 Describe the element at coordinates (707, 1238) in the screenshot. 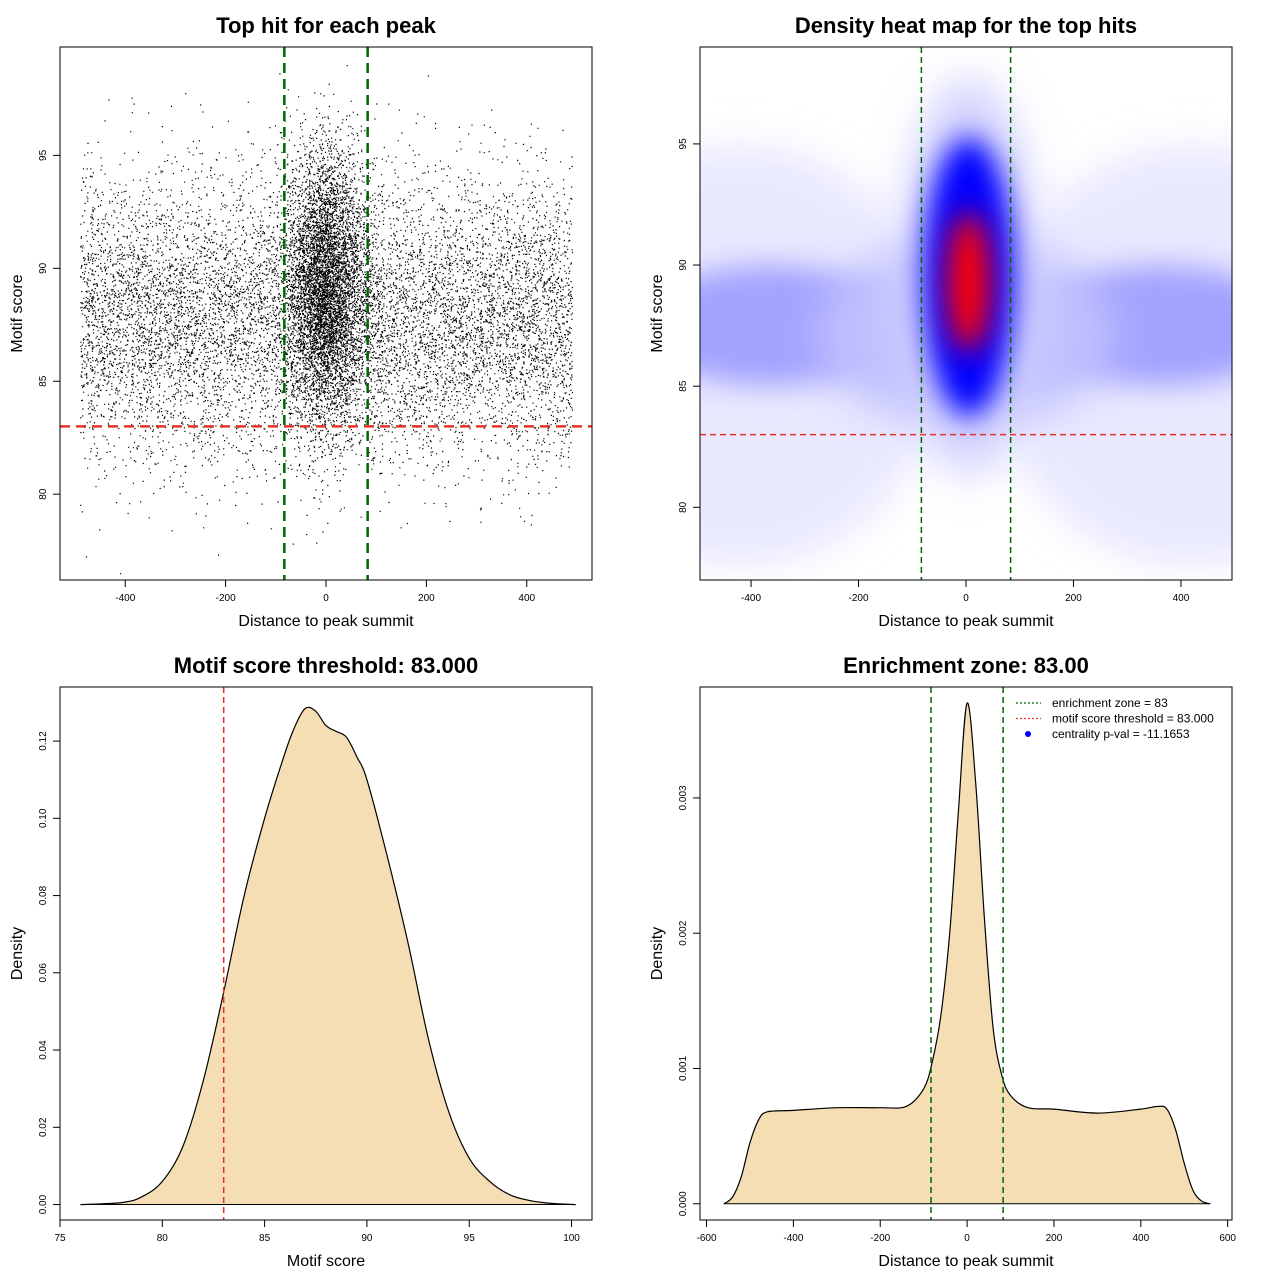

I see `x-tick-label: -600` at that location.